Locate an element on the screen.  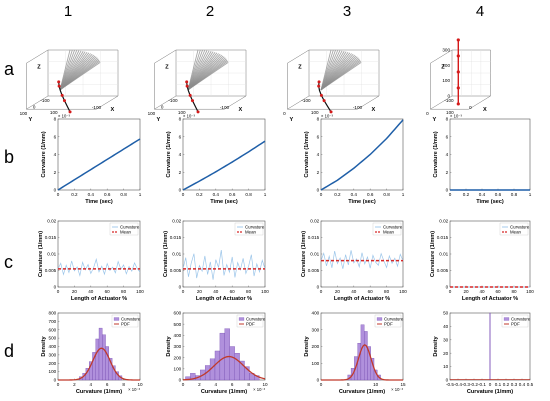
panel-a4-box-edge is located at coordinates (479, 102).